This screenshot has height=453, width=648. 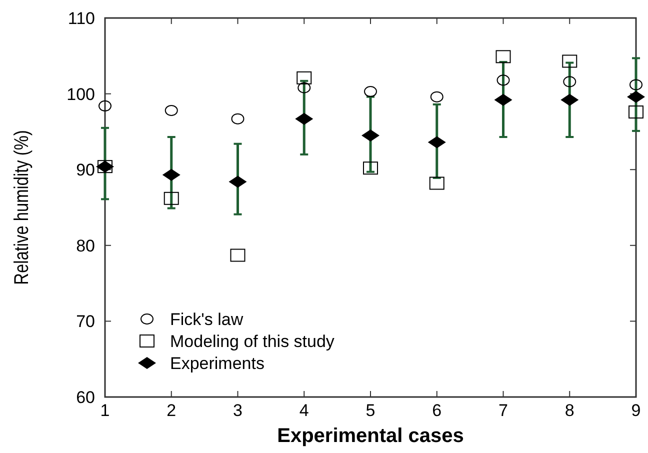 I want to click on x-axis-title: Experimental cases, so click(x=370, y=436).